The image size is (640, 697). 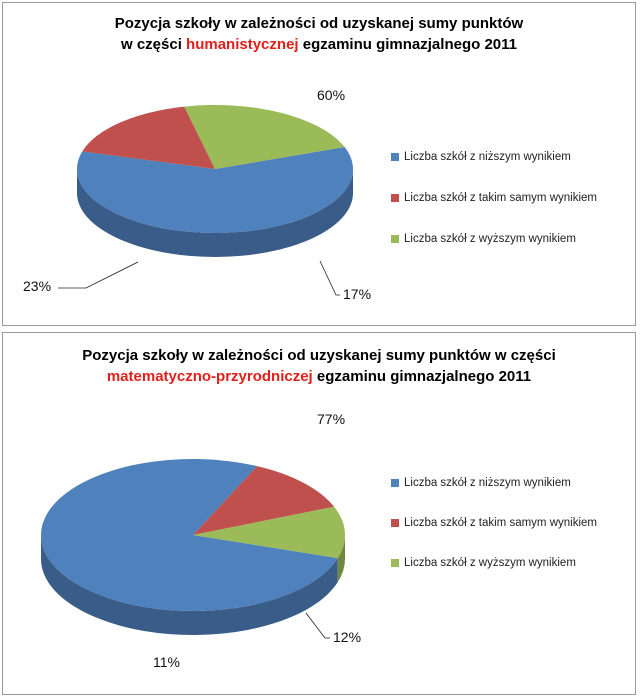 I want to click on data-label-higher: 11%, so click(x=166, y=662).